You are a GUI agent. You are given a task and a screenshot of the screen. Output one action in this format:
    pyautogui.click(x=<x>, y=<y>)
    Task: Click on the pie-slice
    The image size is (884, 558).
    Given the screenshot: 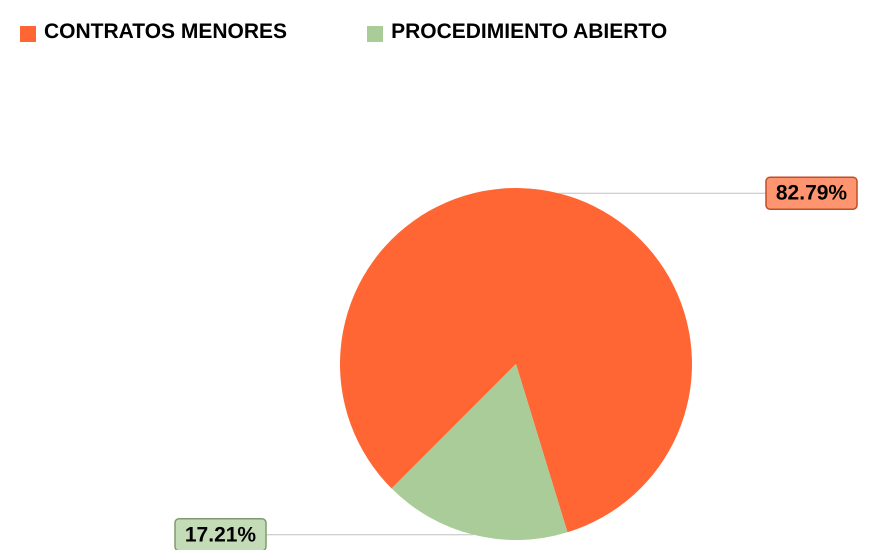 What is the action you would take?
    pyautogui.click(x=480, y=452)
    